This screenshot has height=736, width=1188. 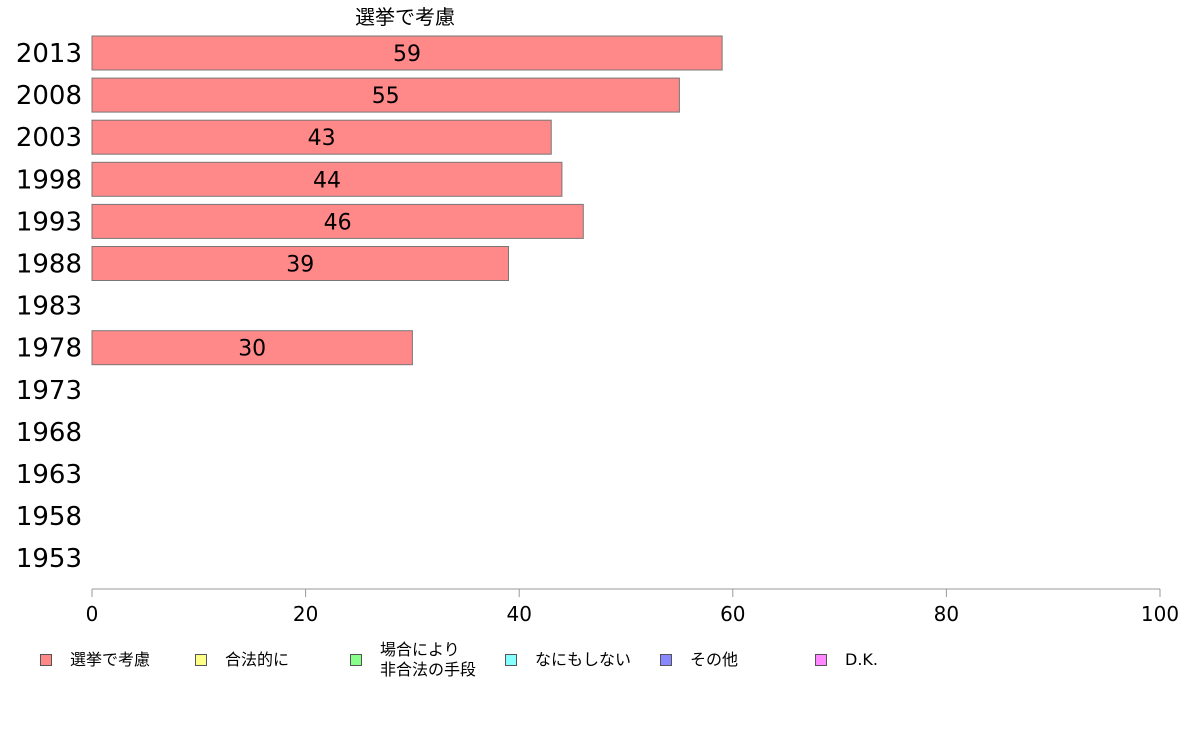 I want to click on x-tick-label: 100, so click(x=1160, y=614).